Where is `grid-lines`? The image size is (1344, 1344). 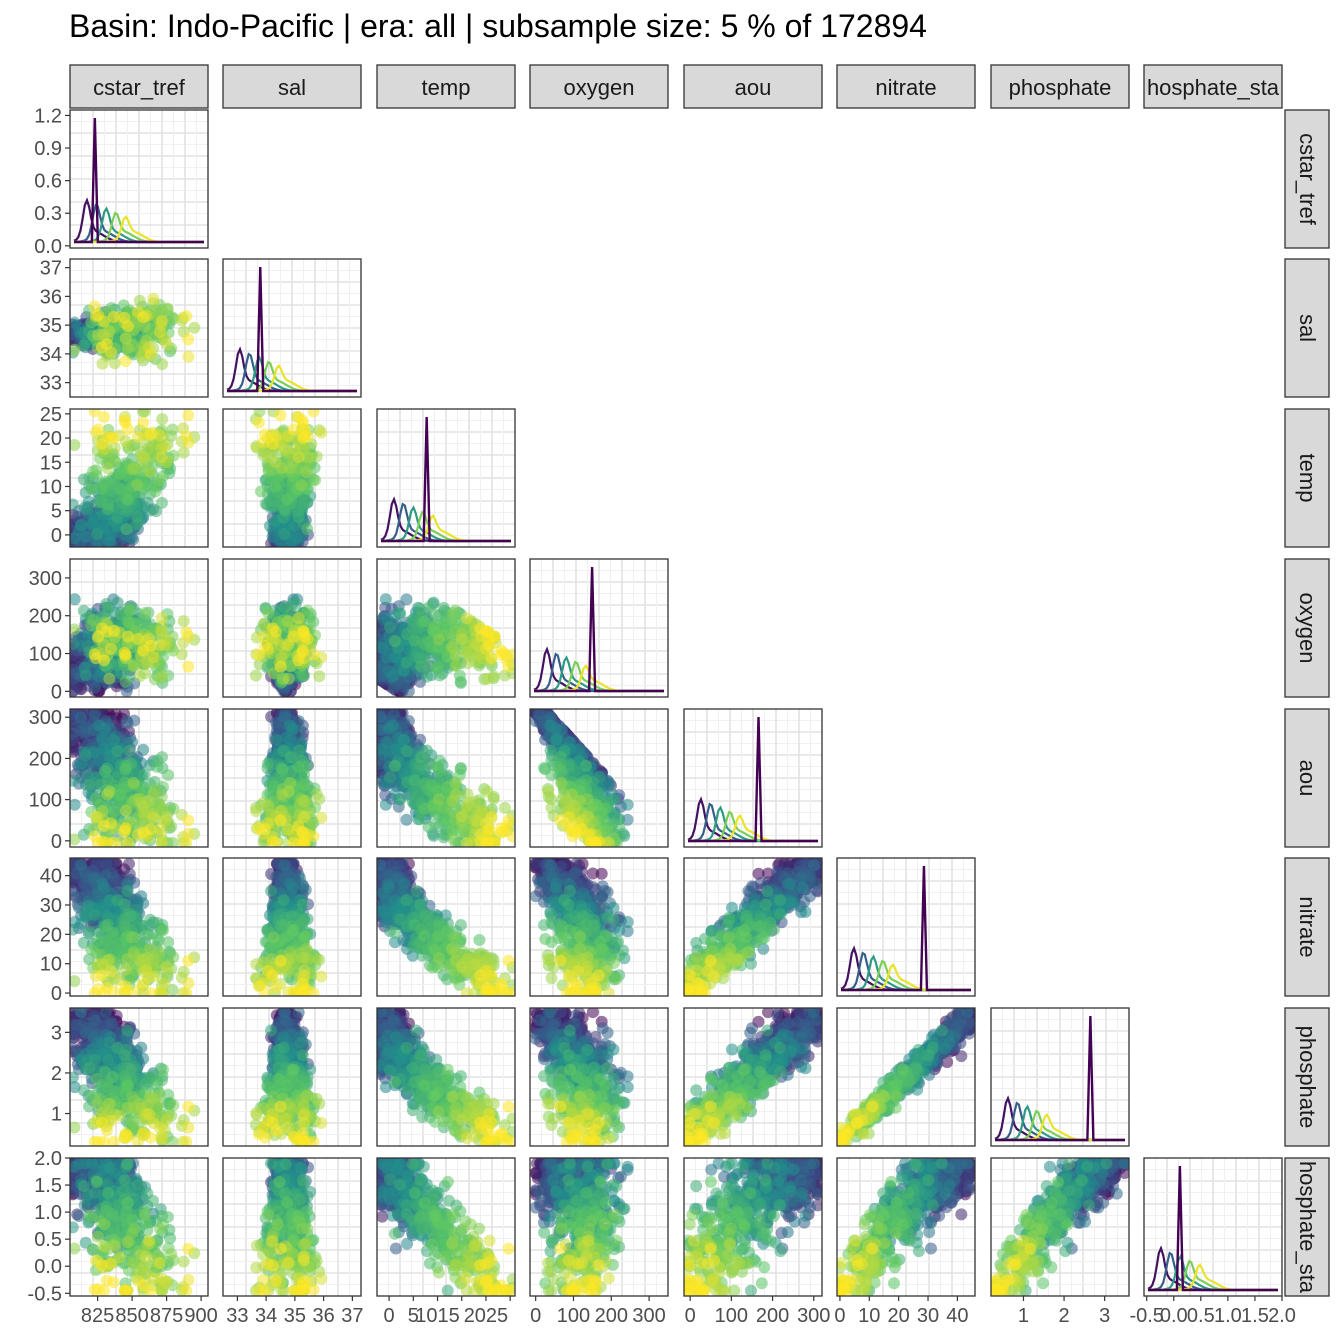 grid-lines is located at coordinates (139, 179).